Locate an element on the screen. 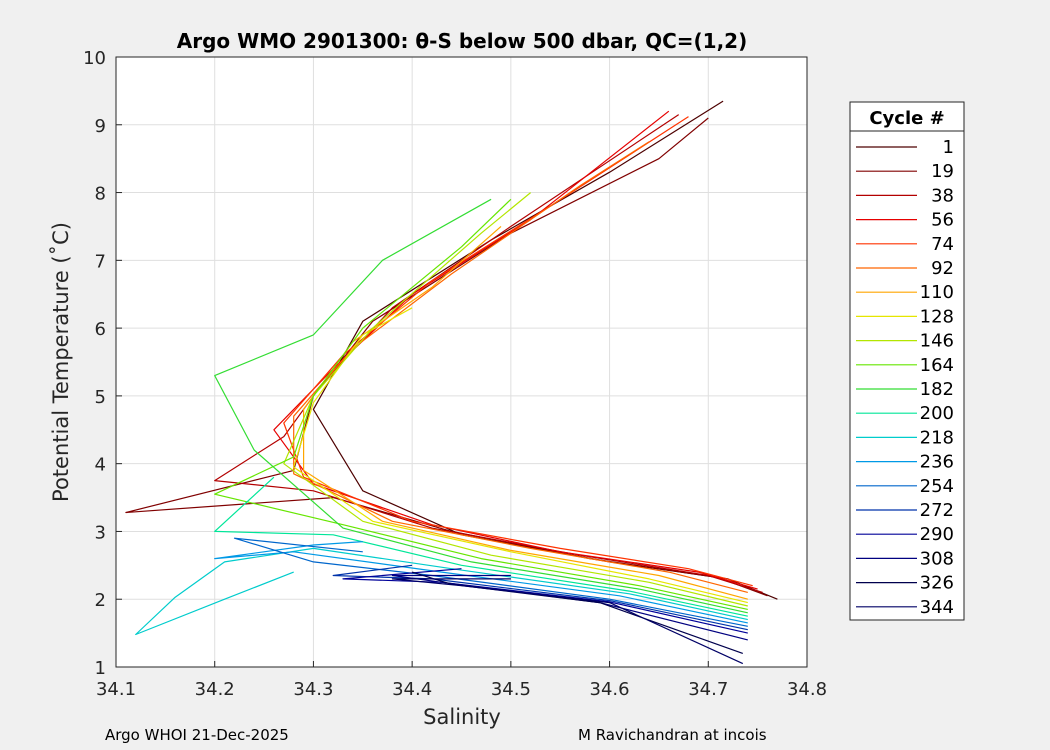  legend-label: 110 is located at coordinates (937, 292).